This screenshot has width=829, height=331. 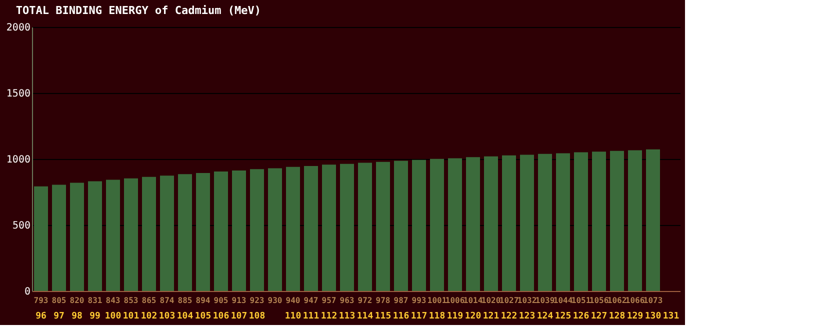 What do you see at coordinates (347, 300) in the screenshot?
I see `data-label: 963` at bounding box center [347, 300].